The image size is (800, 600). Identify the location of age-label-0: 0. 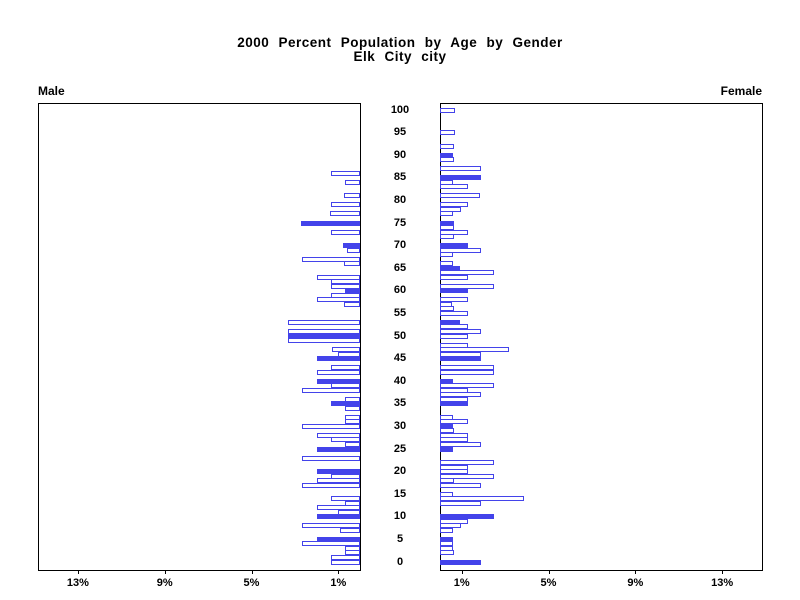
(400, 561).